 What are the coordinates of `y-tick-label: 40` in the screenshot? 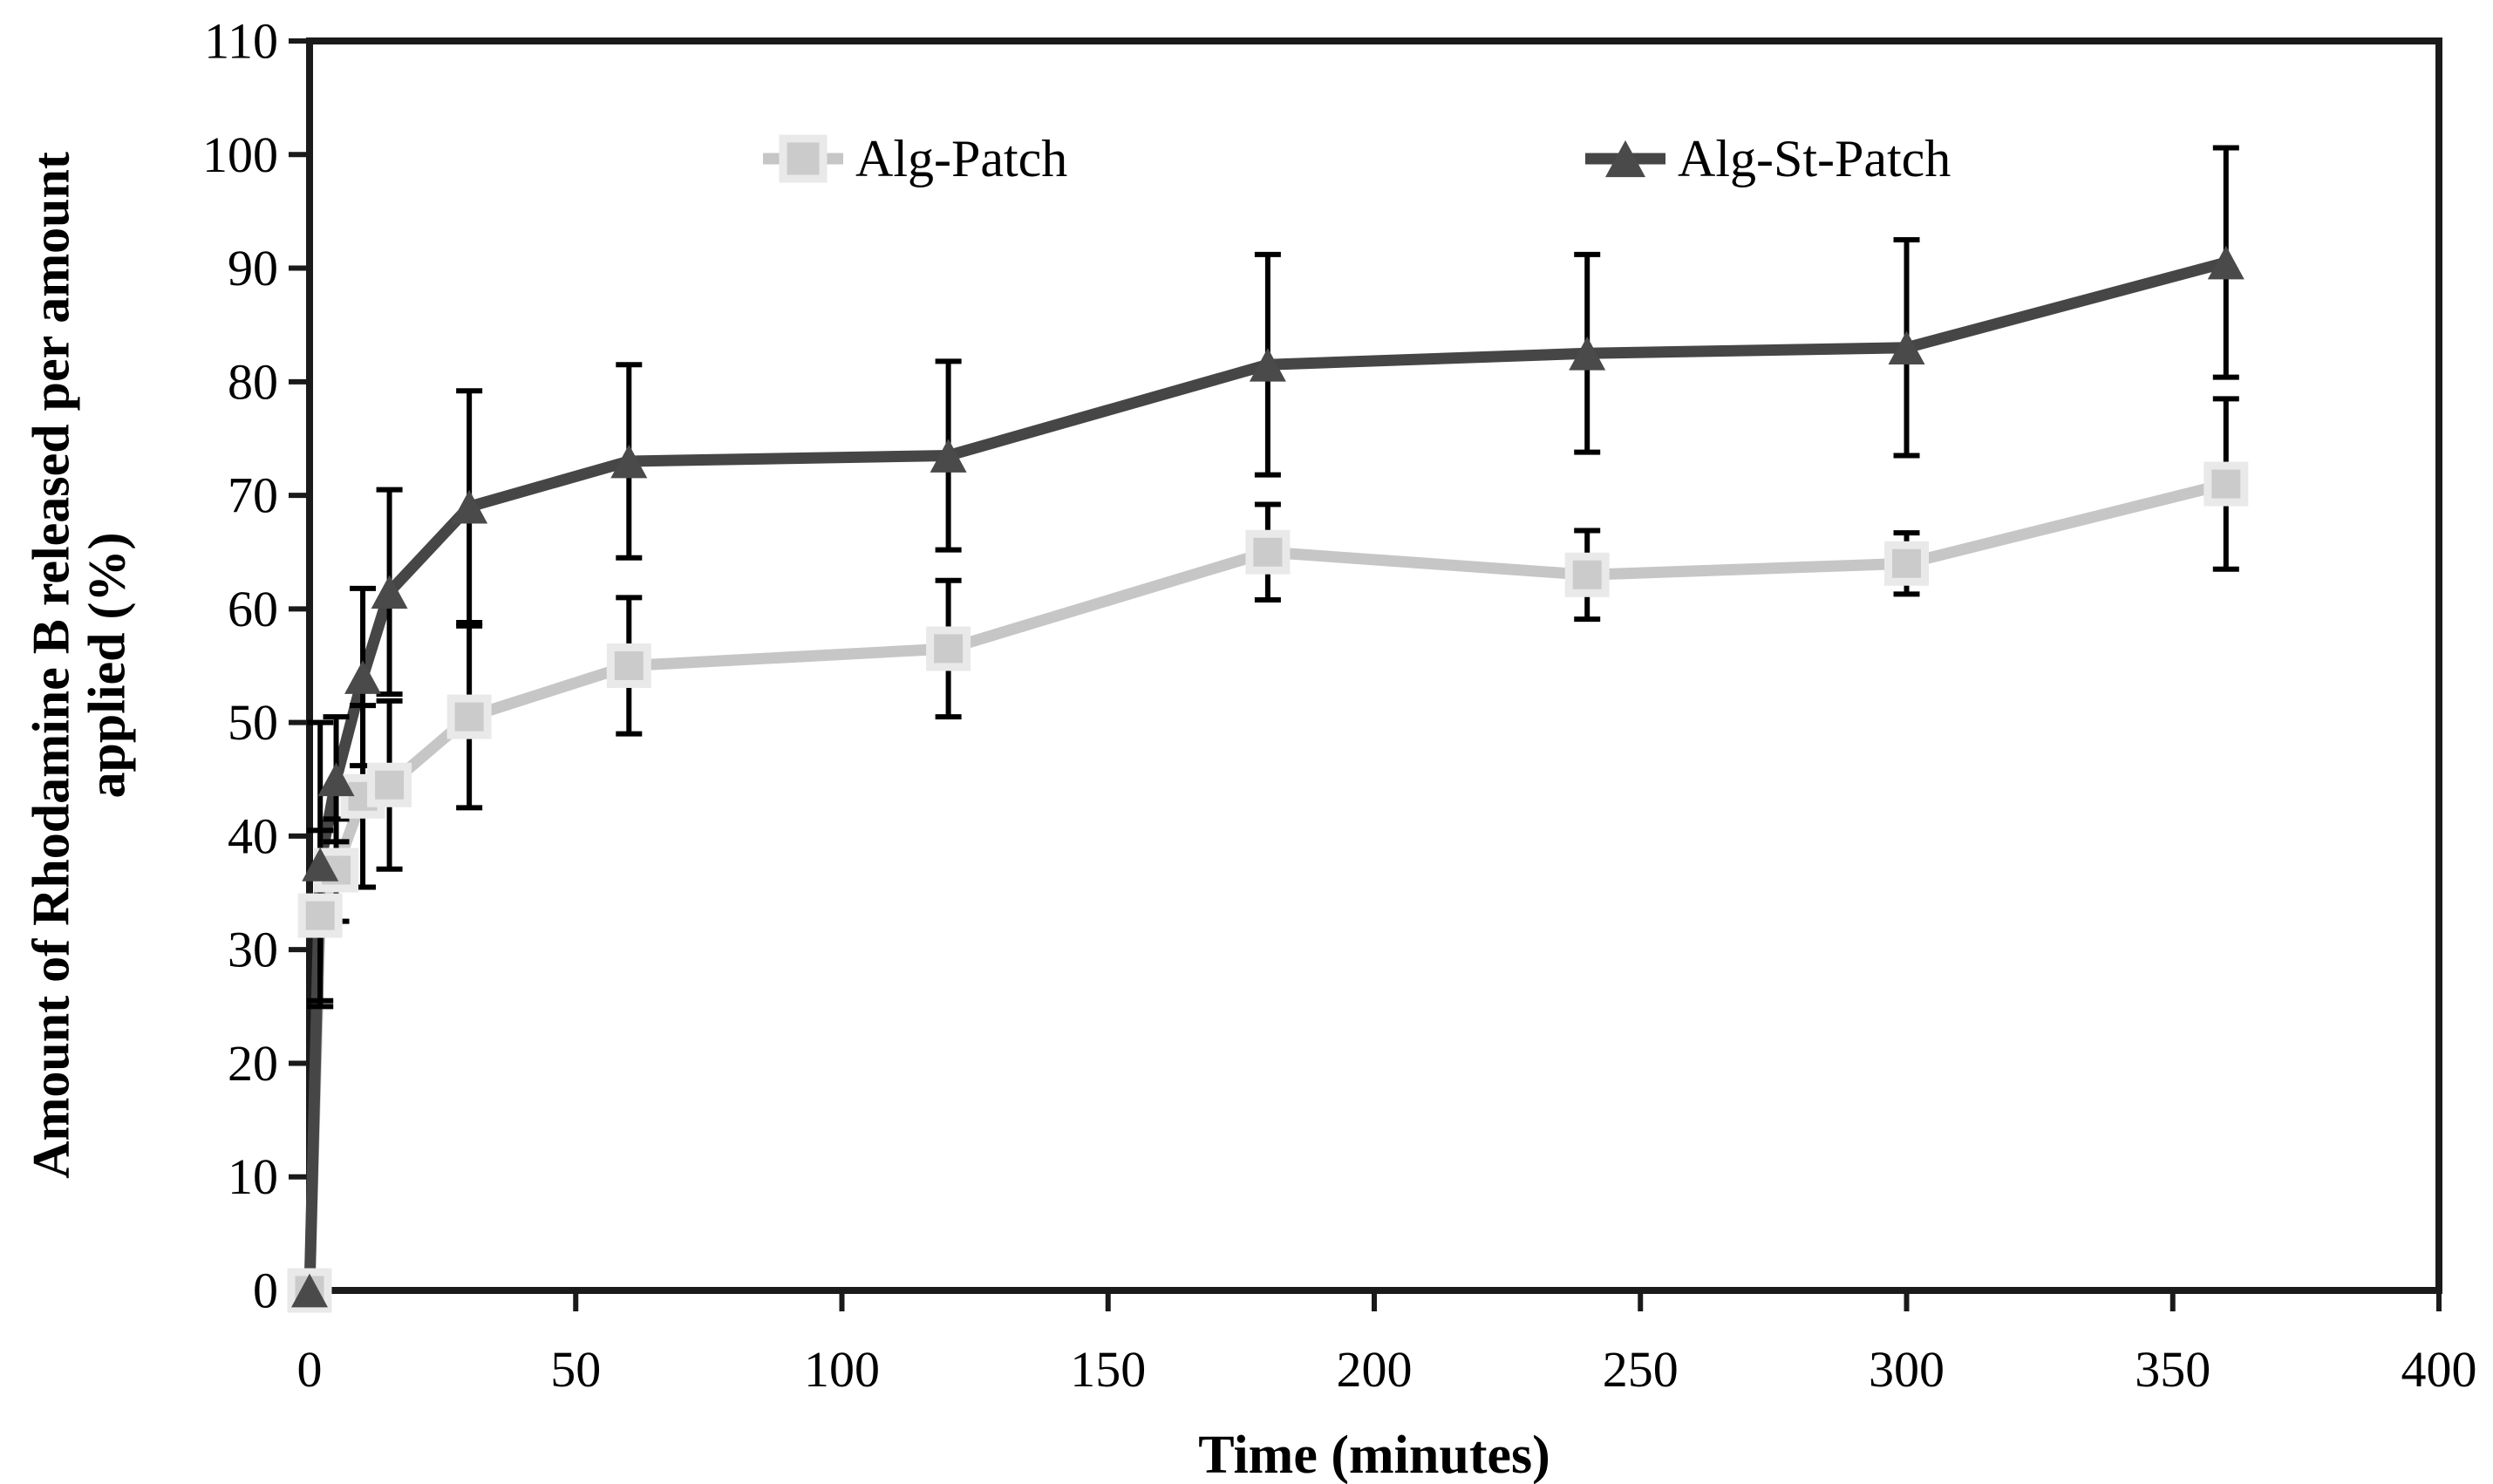 It's located at (253, 835).